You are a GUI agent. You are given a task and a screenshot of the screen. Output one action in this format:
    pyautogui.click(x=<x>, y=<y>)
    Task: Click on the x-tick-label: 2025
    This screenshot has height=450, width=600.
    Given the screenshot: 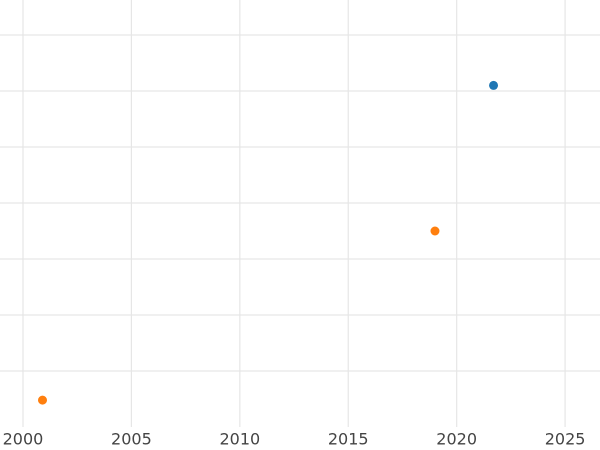 What is the action you would take?
    pyautogui.click(x=565, y=439)
    